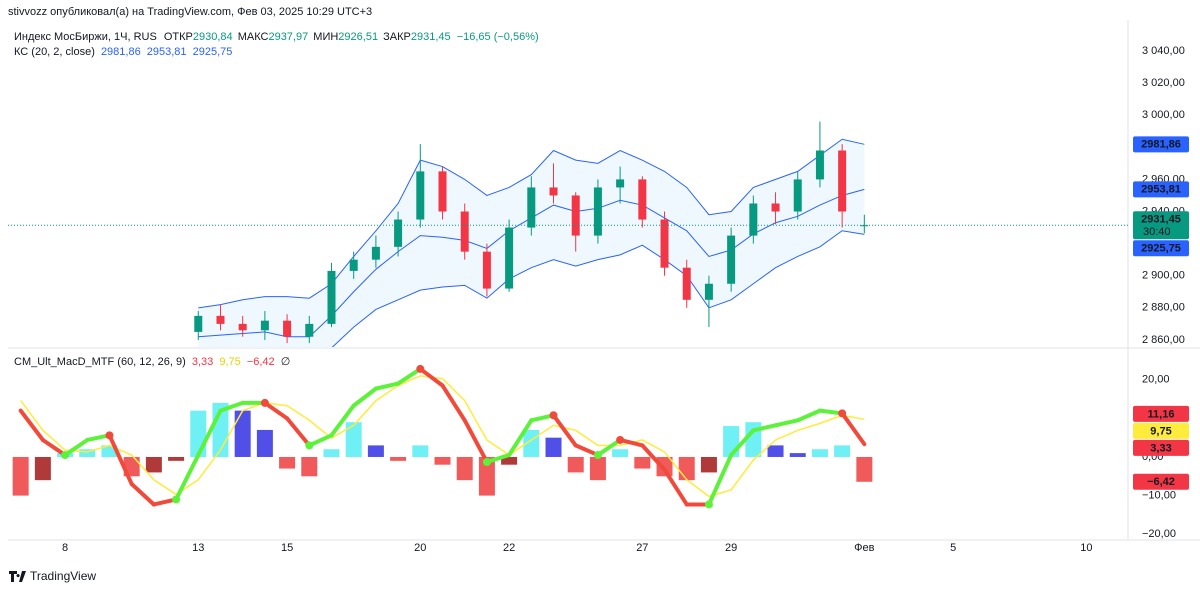 This screenshot has height=591, width=1200. Describe the element at coordinates (1163, 51) in the screenshot. I see `y-tick-label: 3 040,00` at that location.